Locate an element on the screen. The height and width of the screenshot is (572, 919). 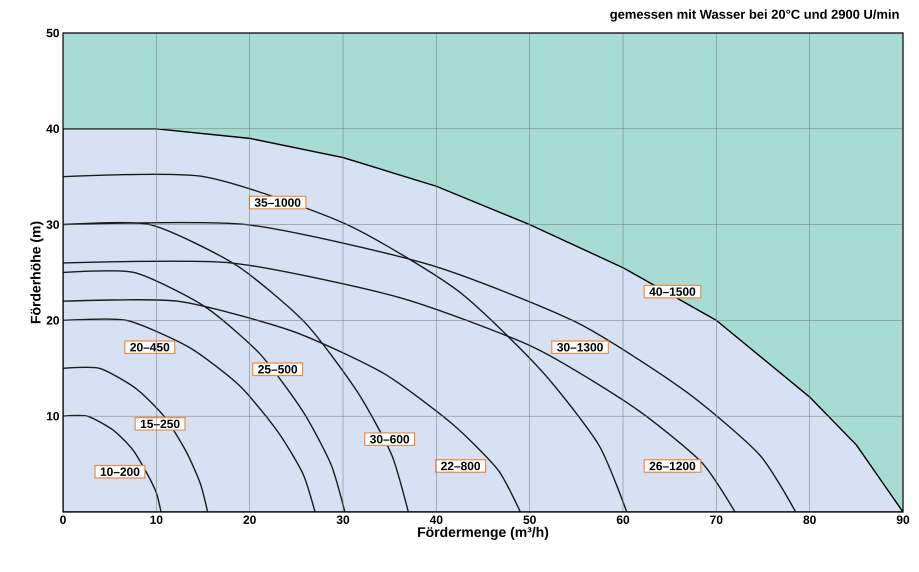
x-tick-label: 30 is located at coordinates (343, 520).